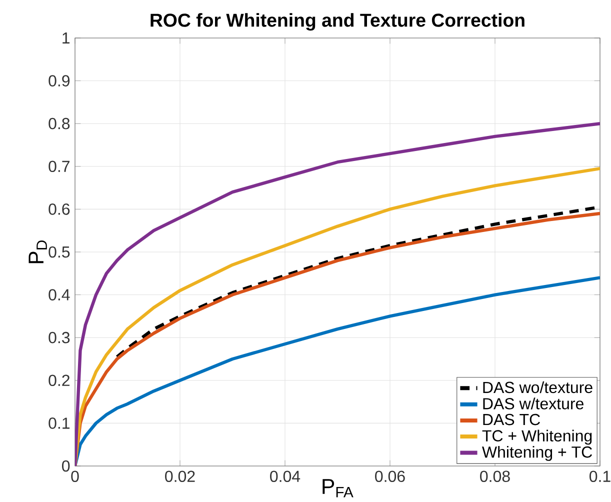 The height and width of the screenshot is (502, 611). I want to click on y-axis-title: P$_{D}$, so click(37, 252).